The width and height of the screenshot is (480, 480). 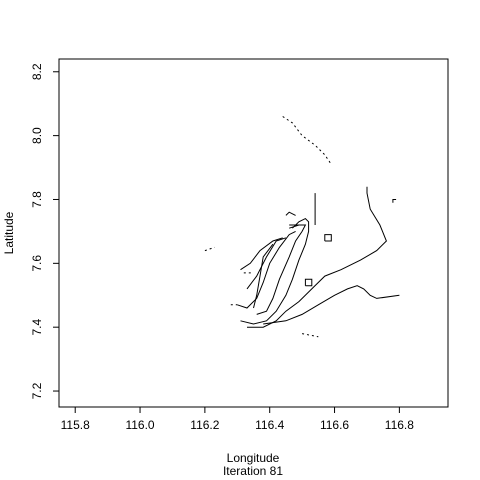 I want to click on y-tick-label: 8.0, so click(x=37, y=135).